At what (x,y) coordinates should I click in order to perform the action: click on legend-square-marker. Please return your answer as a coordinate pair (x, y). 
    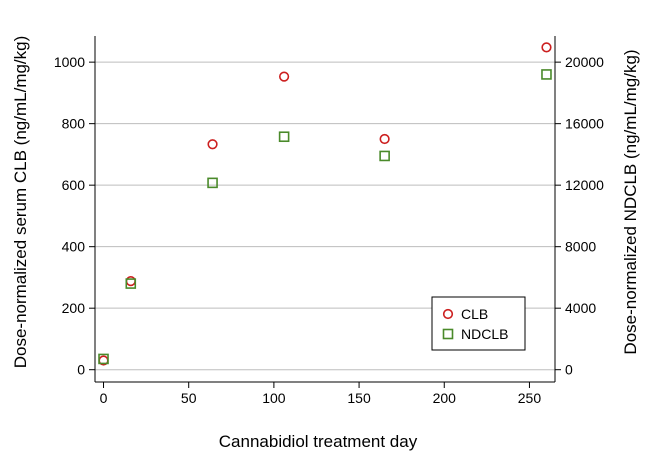
    Looking at the image, I should click on (448, 334).